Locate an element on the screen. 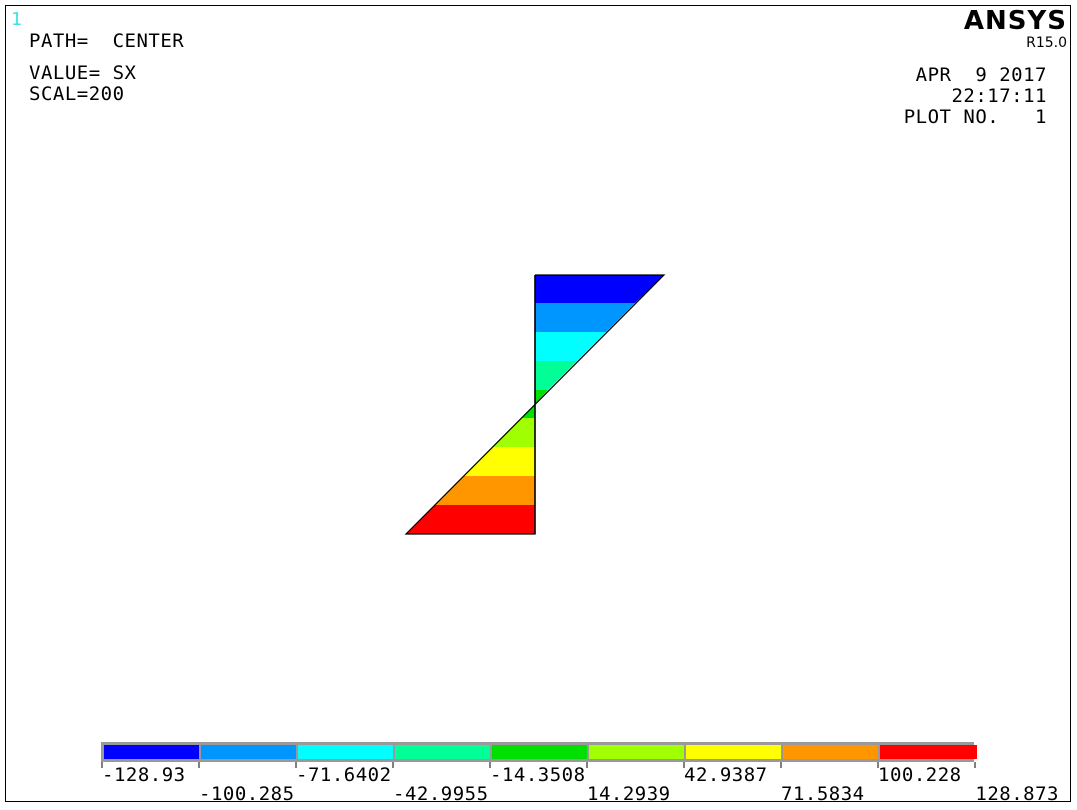 The image size is (1077, 810). legend-label: -71.6402 is located at coordinates (344, 775).